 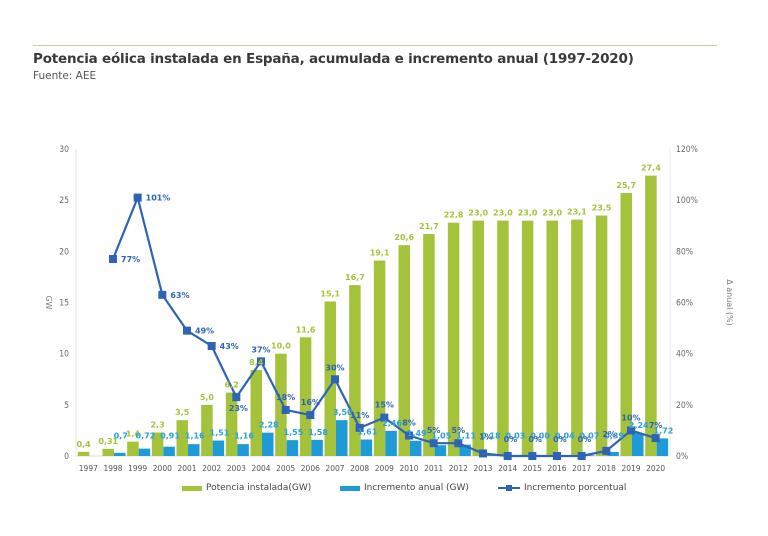 I want to click on percent-value-label: 11%, so click(x=359, y=415).